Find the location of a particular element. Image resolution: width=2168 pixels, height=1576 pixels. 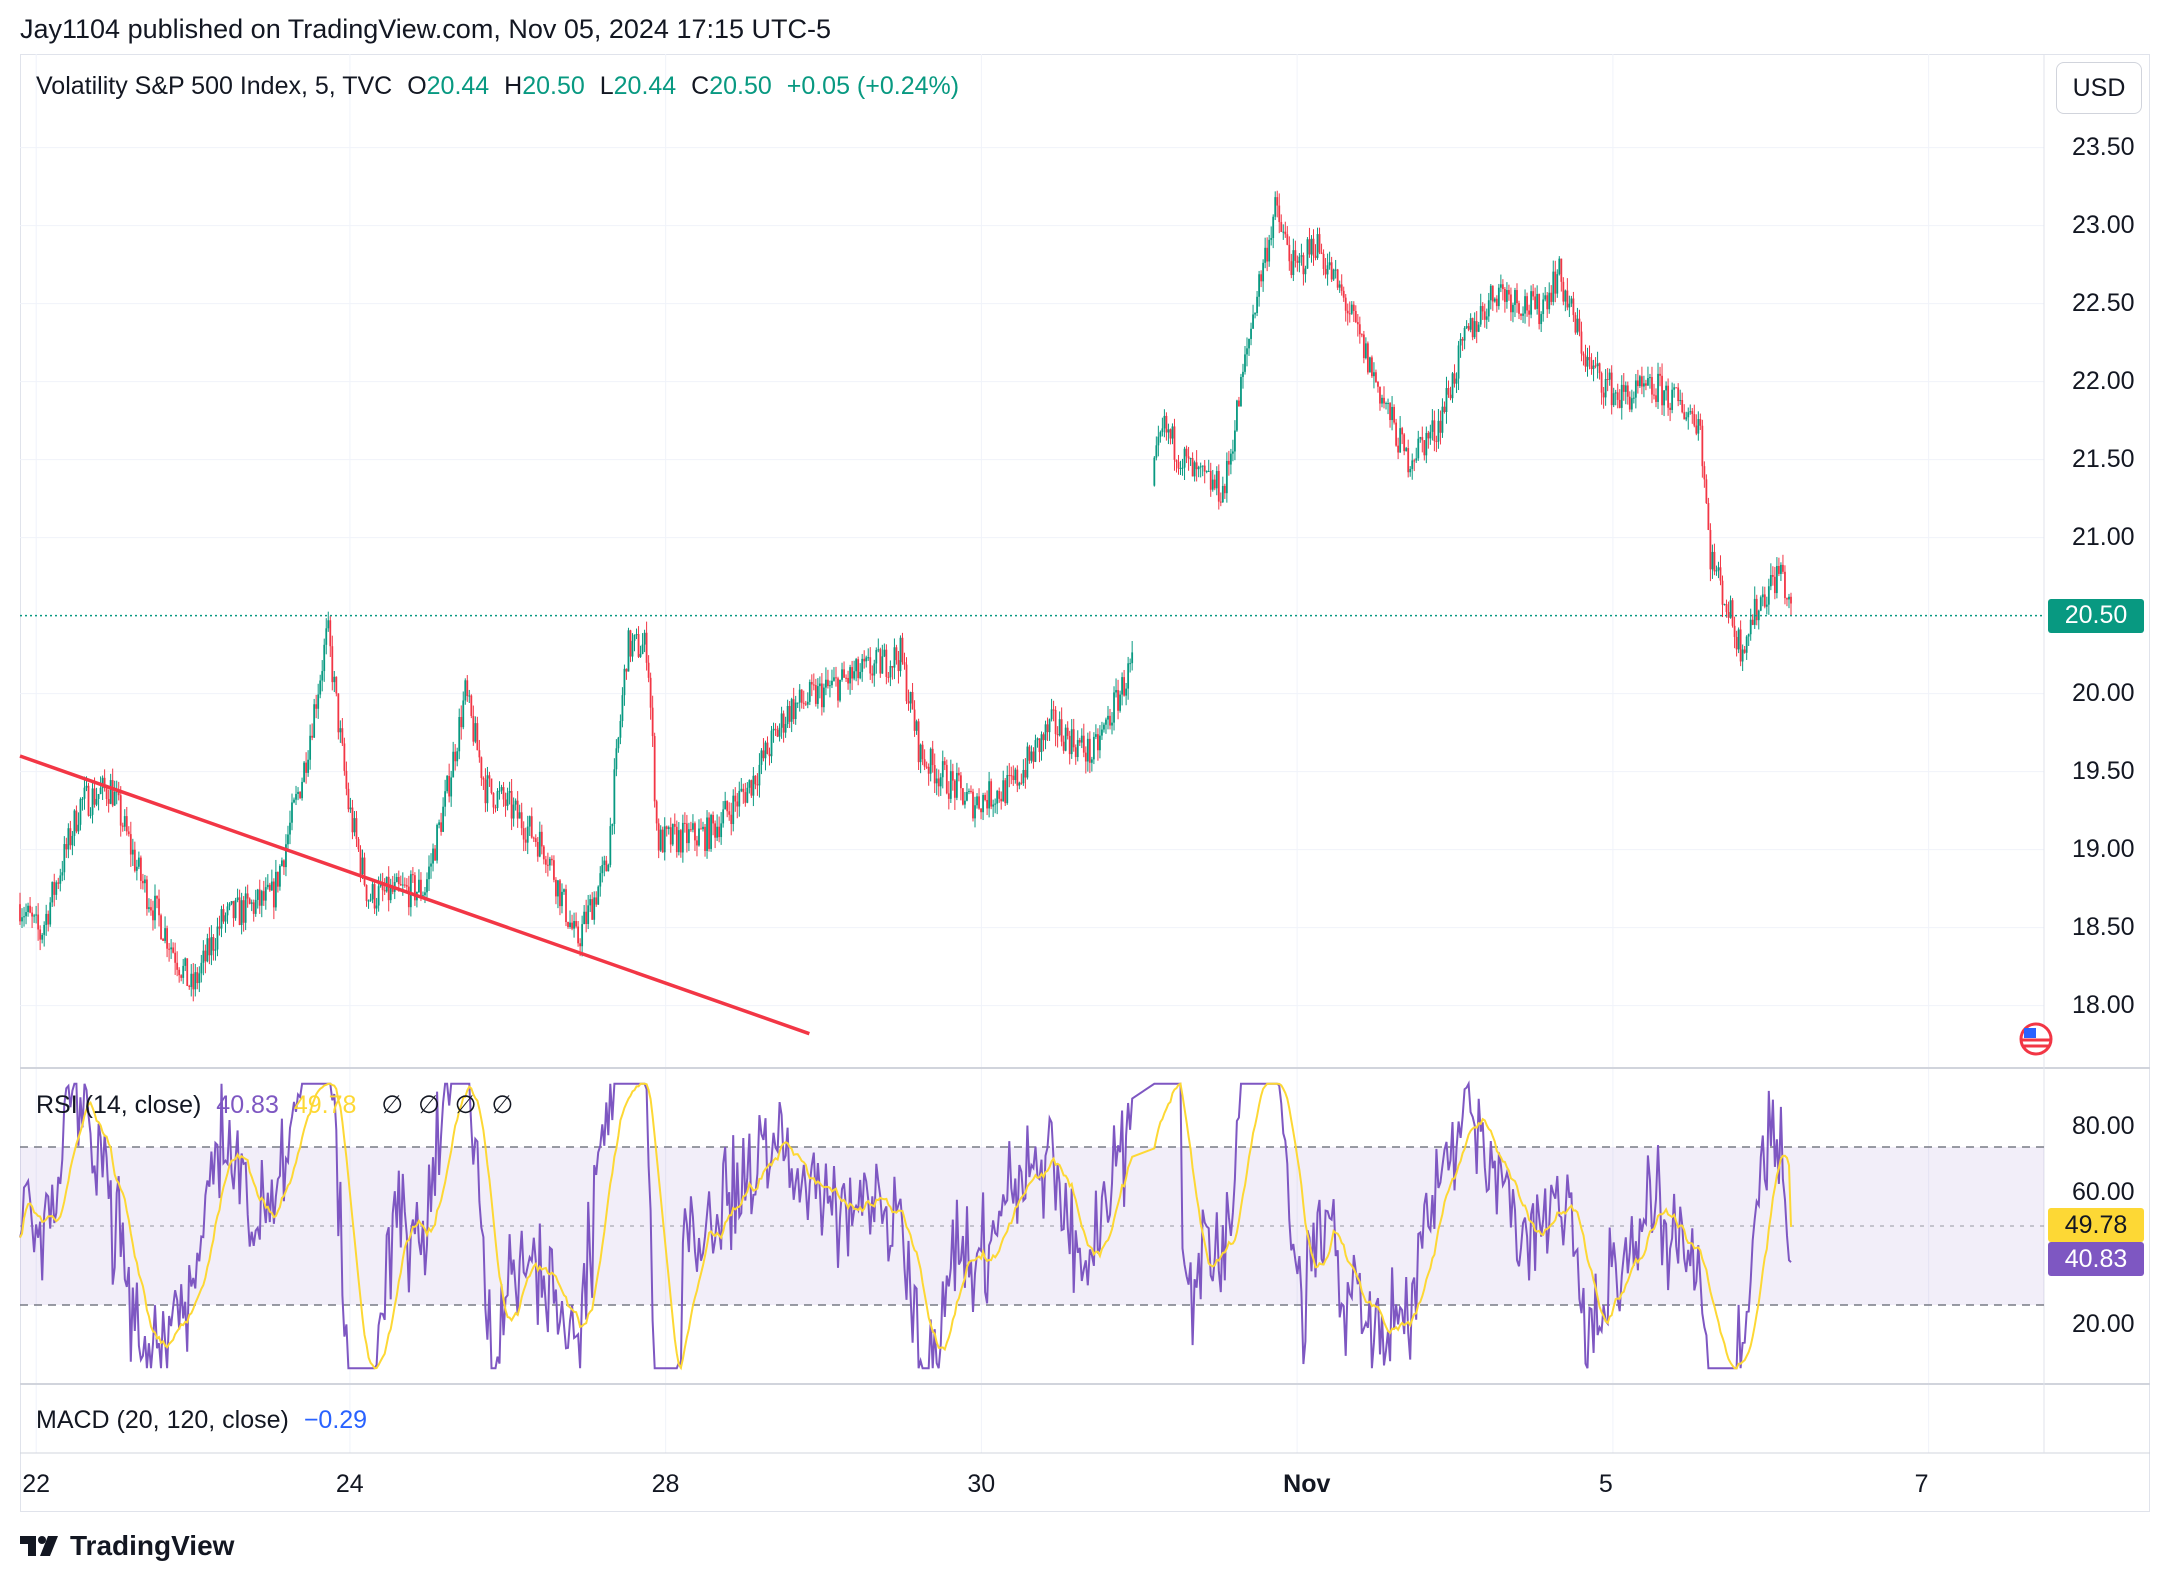

rsi-axis-80: 80.00 is located at coordinates (2103, 1126).